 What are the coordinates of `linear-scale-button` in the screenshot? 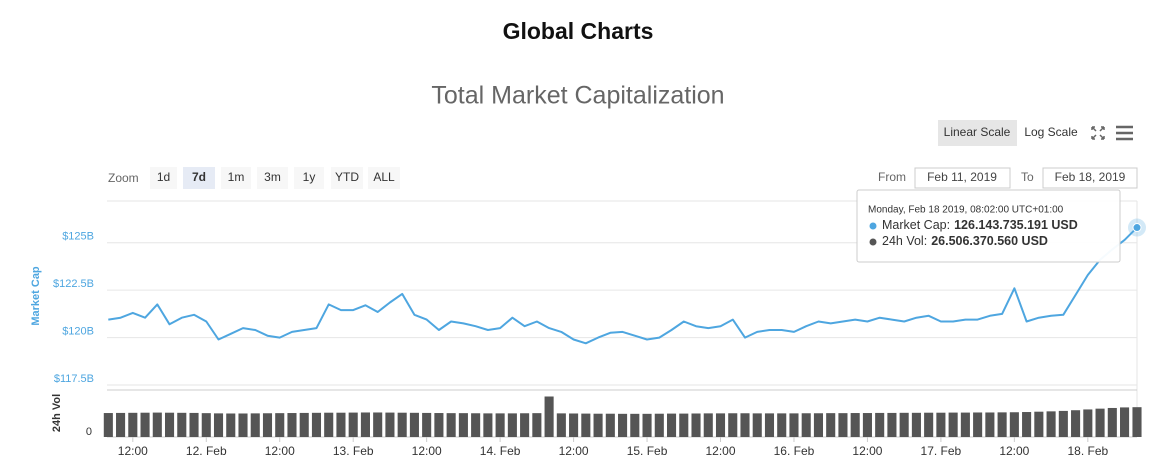 It's located at (977, 133).